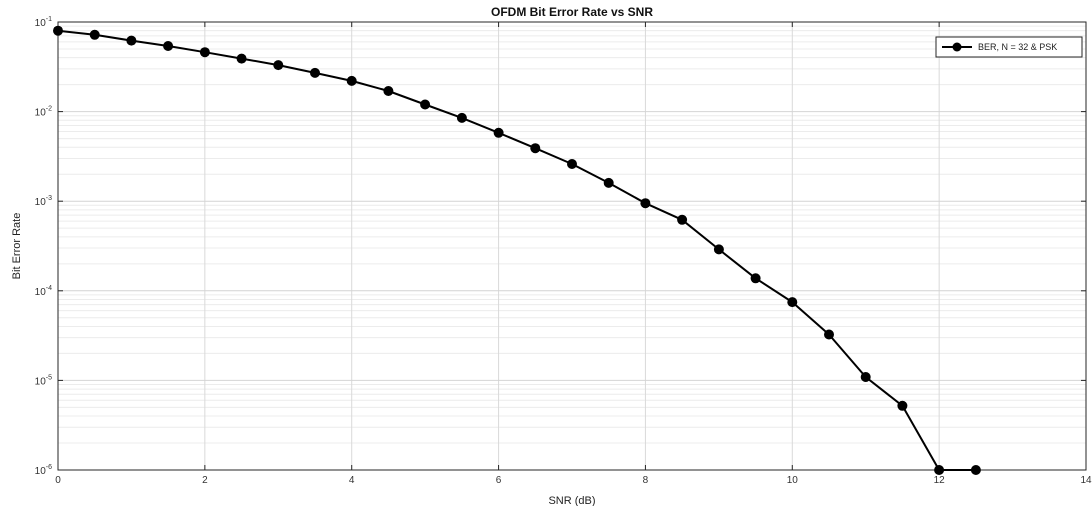 This screenshot has height=506, width=1092. I want to click on y-tick-label: 10⁻¹, so click(43, 22).